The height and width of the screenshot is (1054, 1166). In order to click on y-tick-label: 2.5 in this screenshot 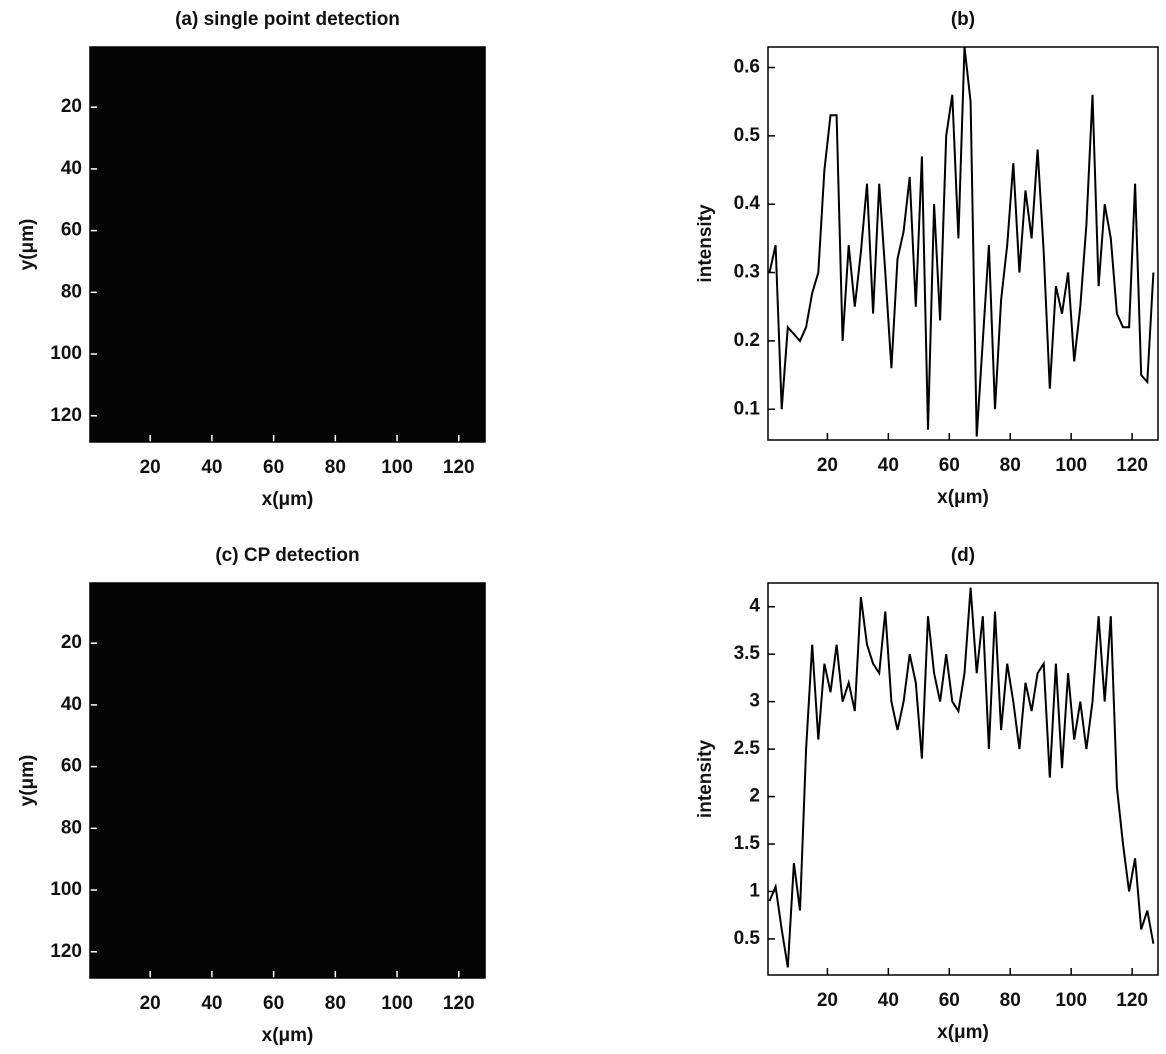, I will do `click(747, 748)`.